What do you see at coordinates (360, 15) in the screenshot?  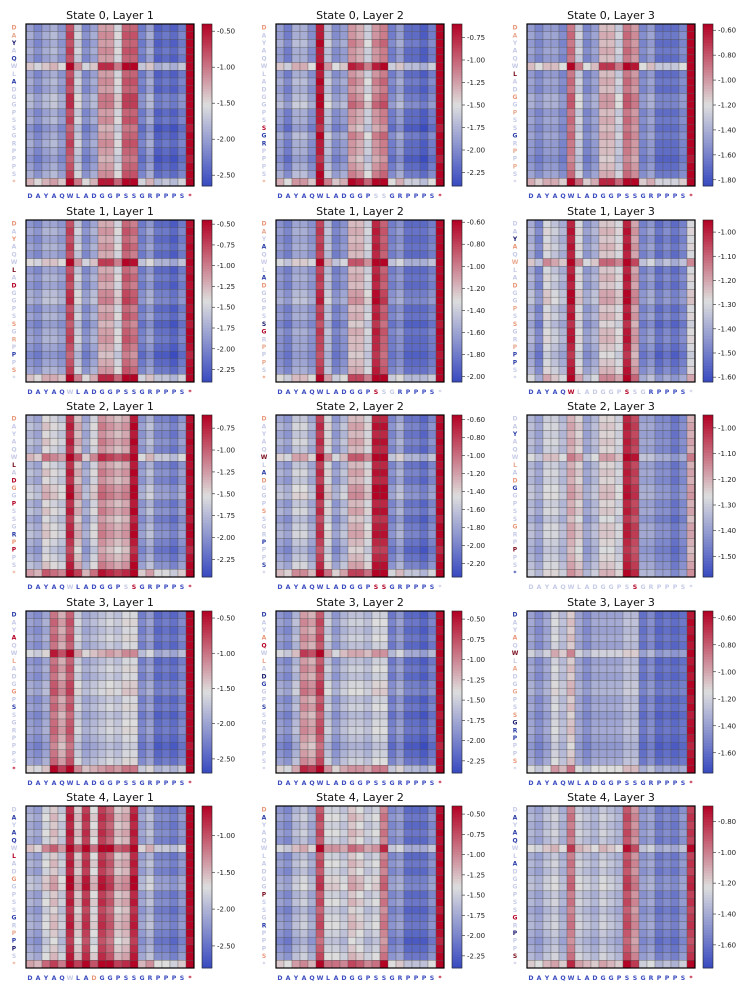 I see `panel-title: State 0, Layer 2` at bounding box center [360, 15].